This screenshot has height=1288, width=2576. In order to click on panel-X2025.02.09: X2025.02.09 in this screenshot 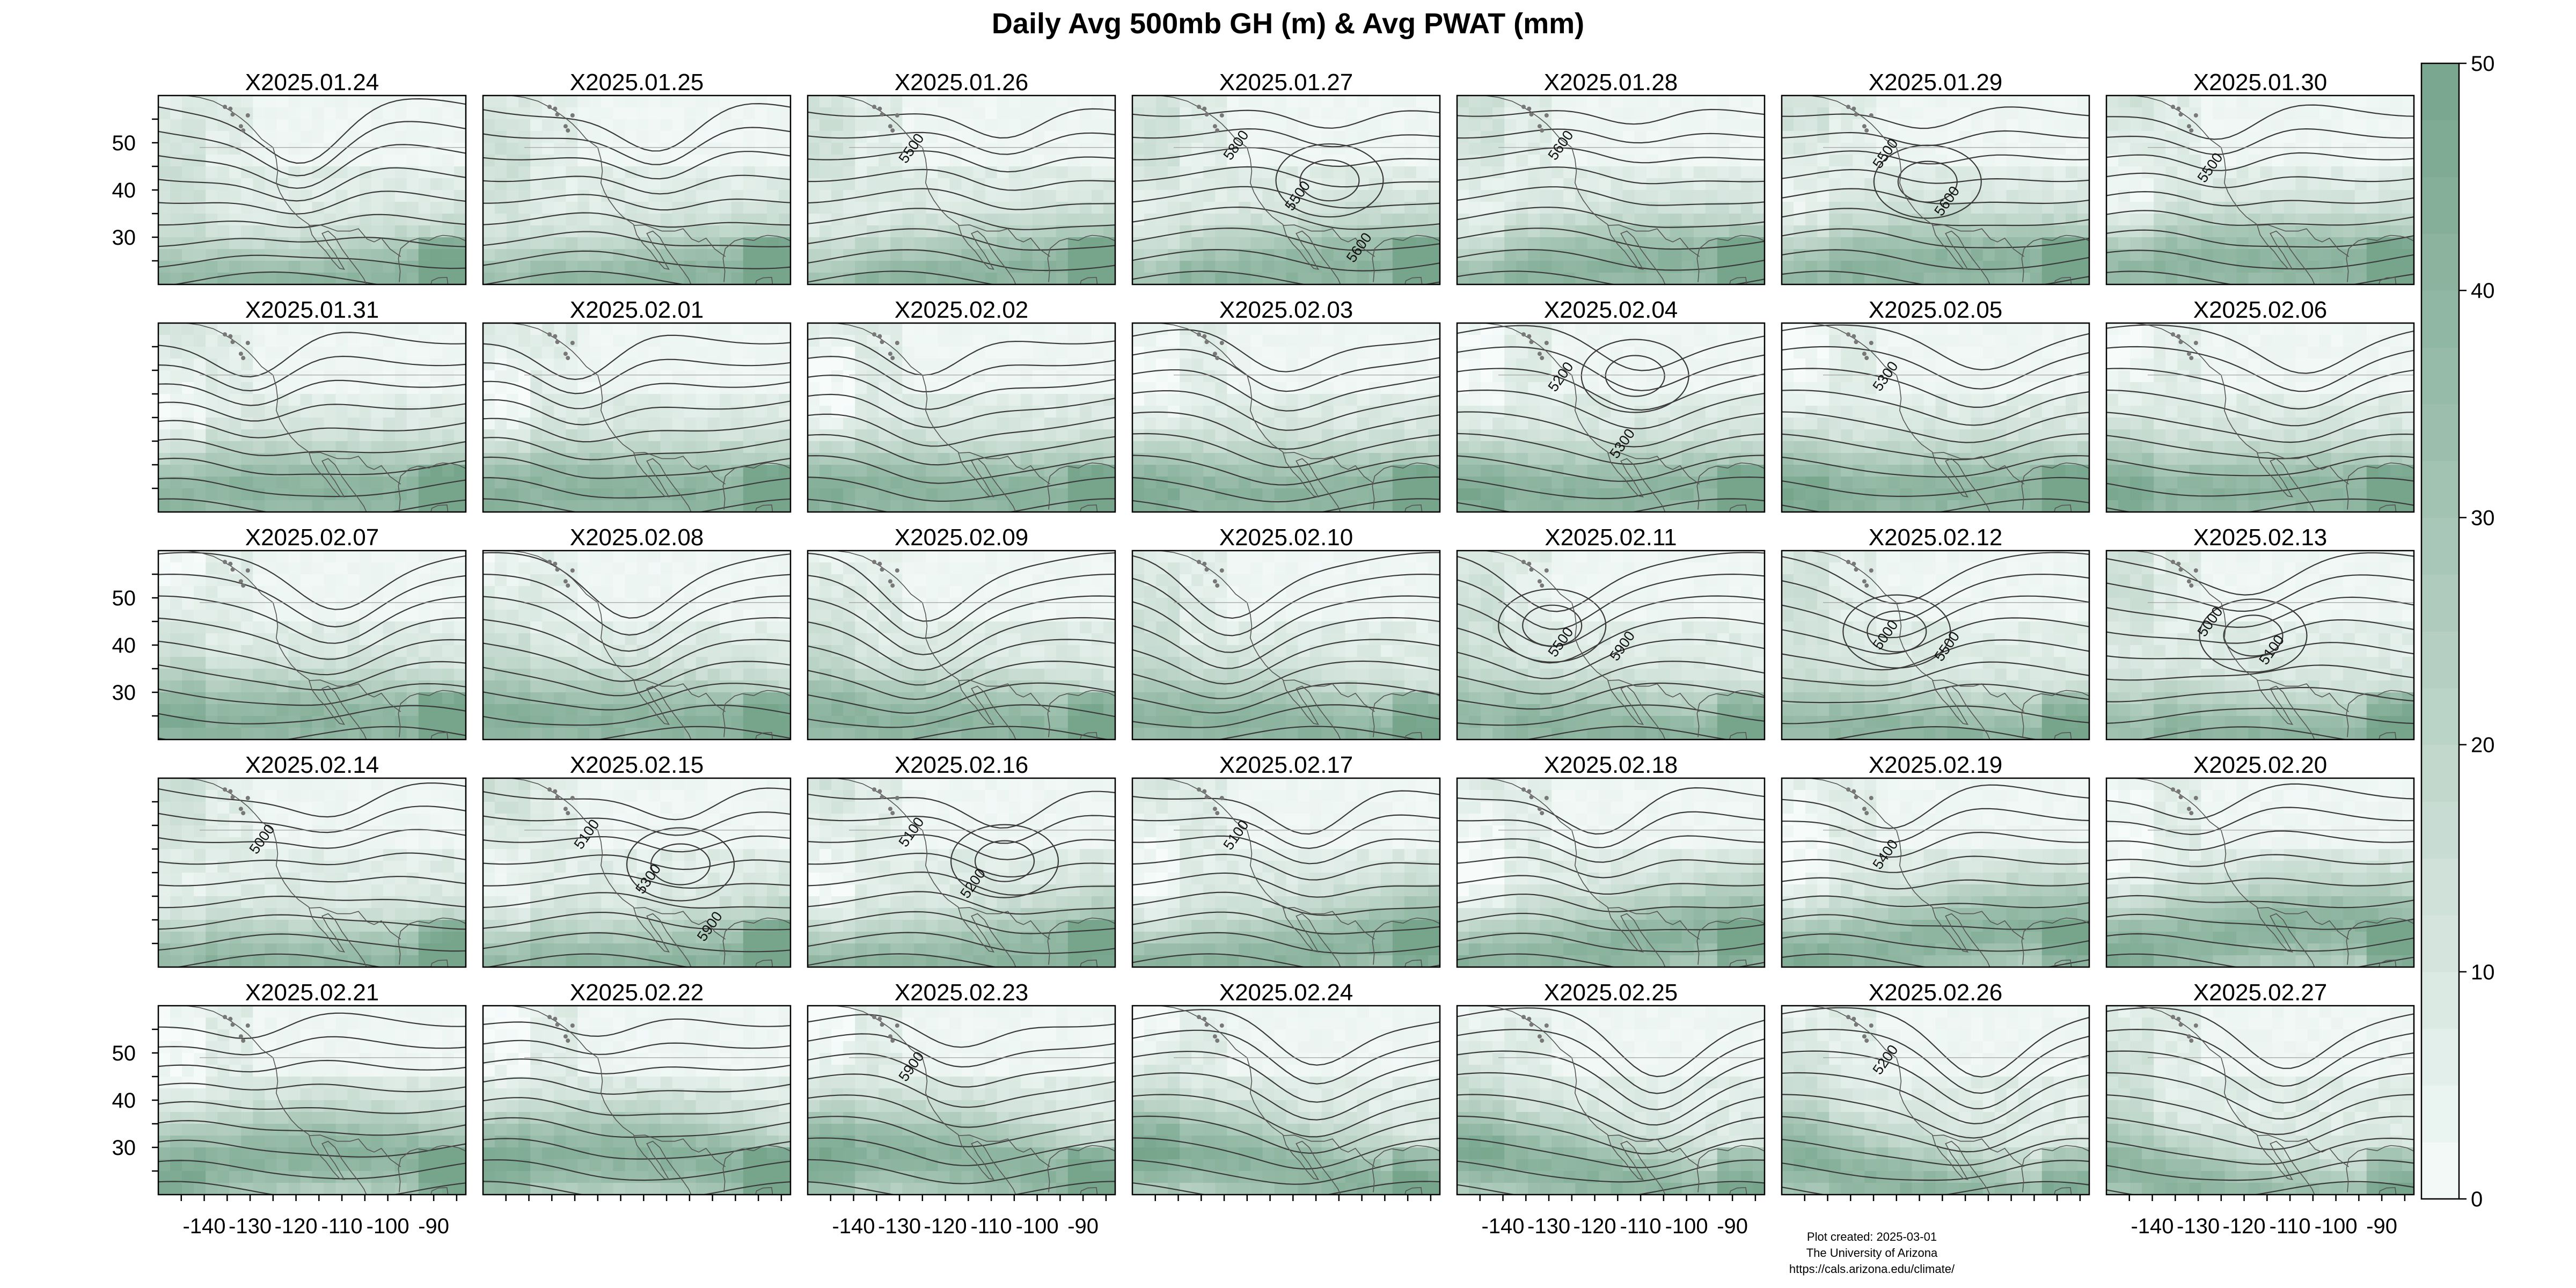, I will do `click(961, 632)`.